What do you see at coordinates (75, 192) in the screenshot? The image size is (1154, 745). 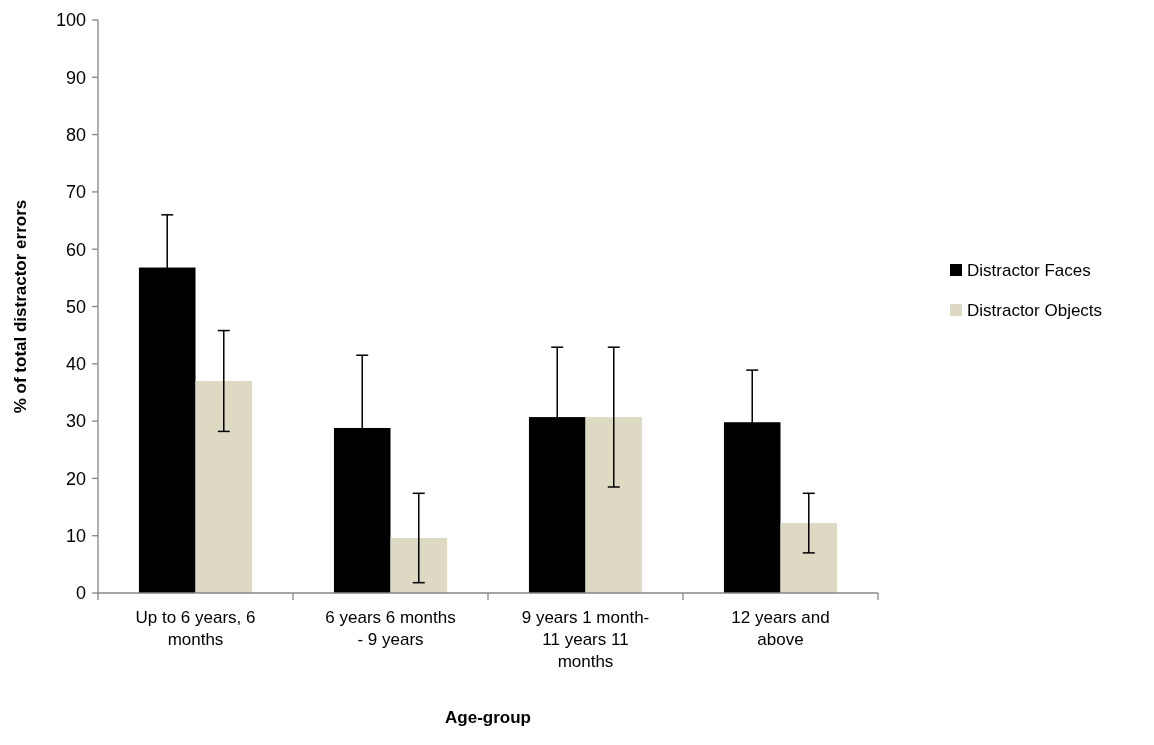 I see `y-tick-label: 70` at bounding box center [75, 192].